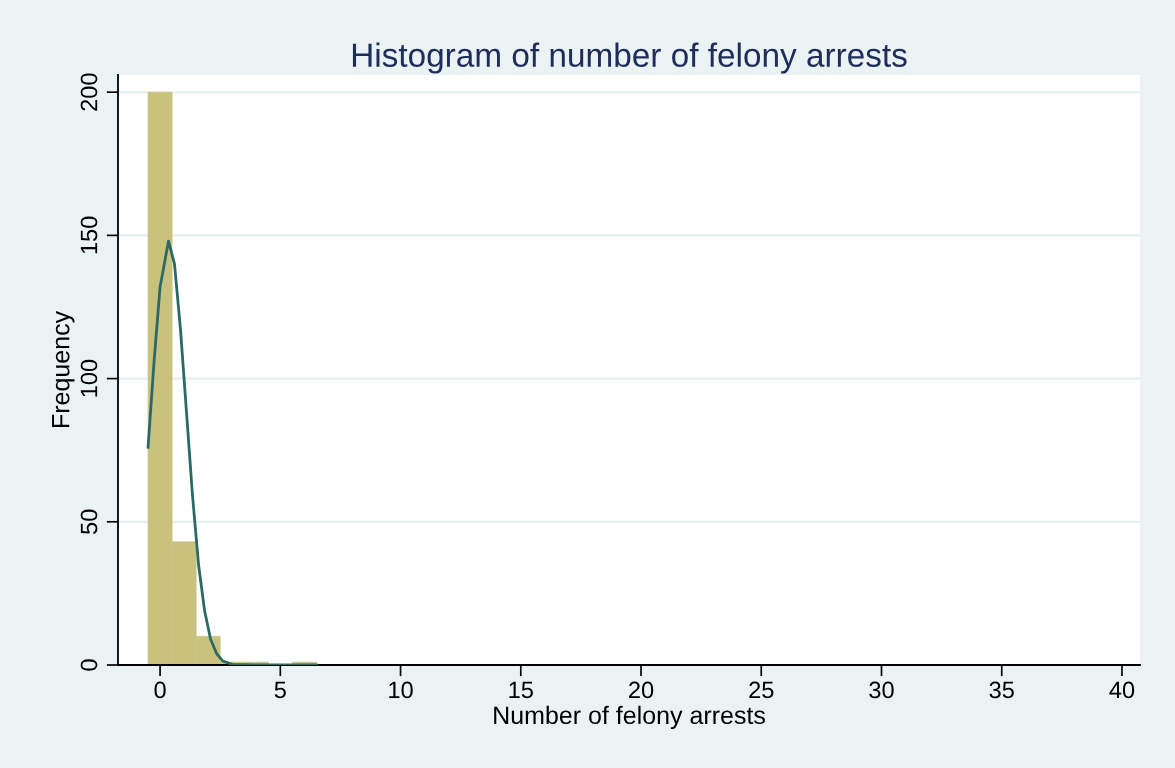 The width and height of the screenshot is (1175, 768). What do you see at coordinates (89, 521) in the screenshot?
I see `y-tick-label: 50` at bounding box center [89, 521].